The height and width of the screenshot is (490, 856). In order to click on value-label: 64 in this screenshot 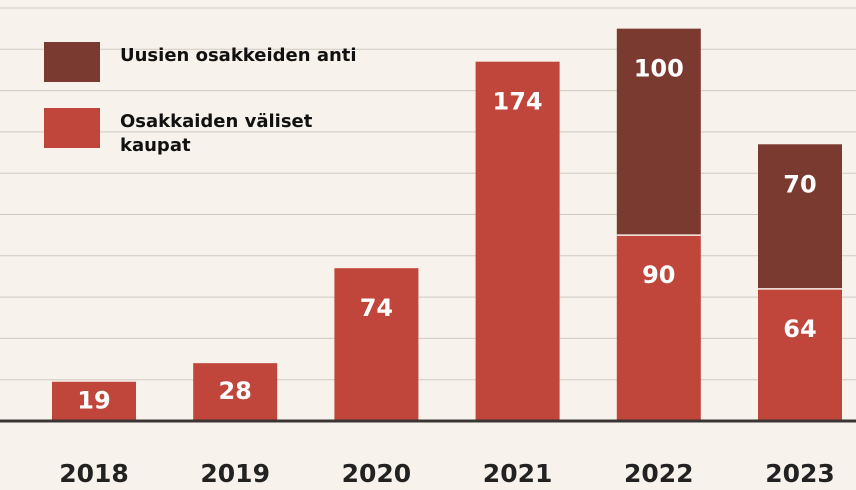, I will do `click(799, 329)`.